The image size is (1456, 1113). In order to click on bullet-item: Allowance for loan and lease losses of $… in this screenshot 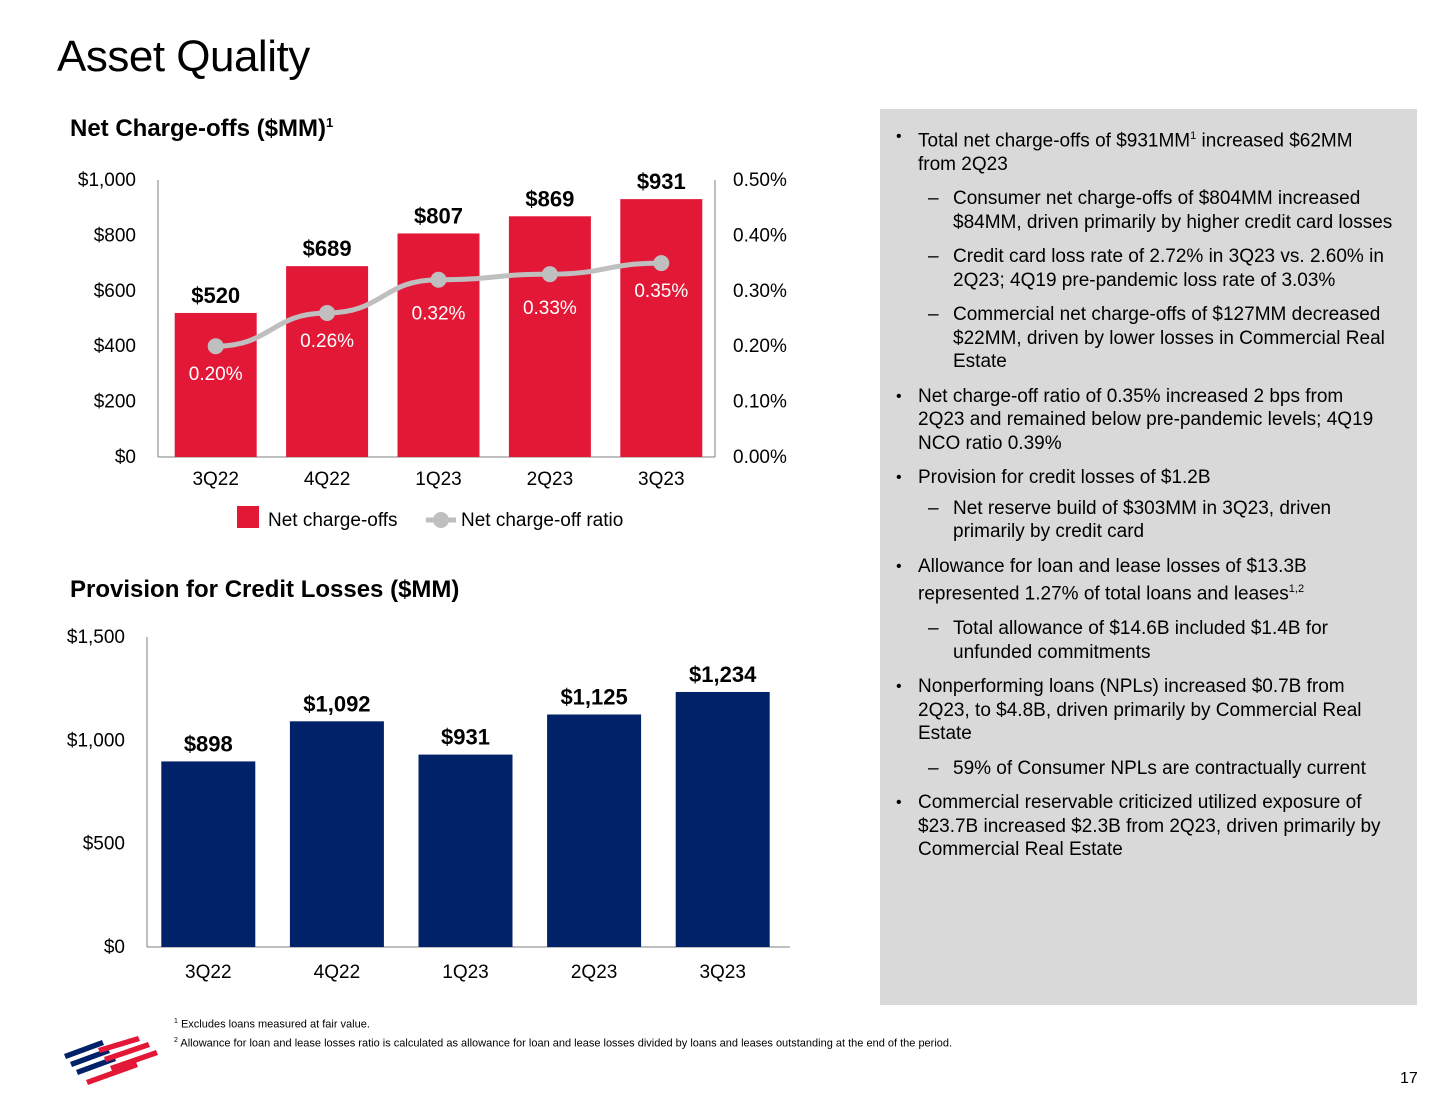, I will do `click(1144, 580)`.